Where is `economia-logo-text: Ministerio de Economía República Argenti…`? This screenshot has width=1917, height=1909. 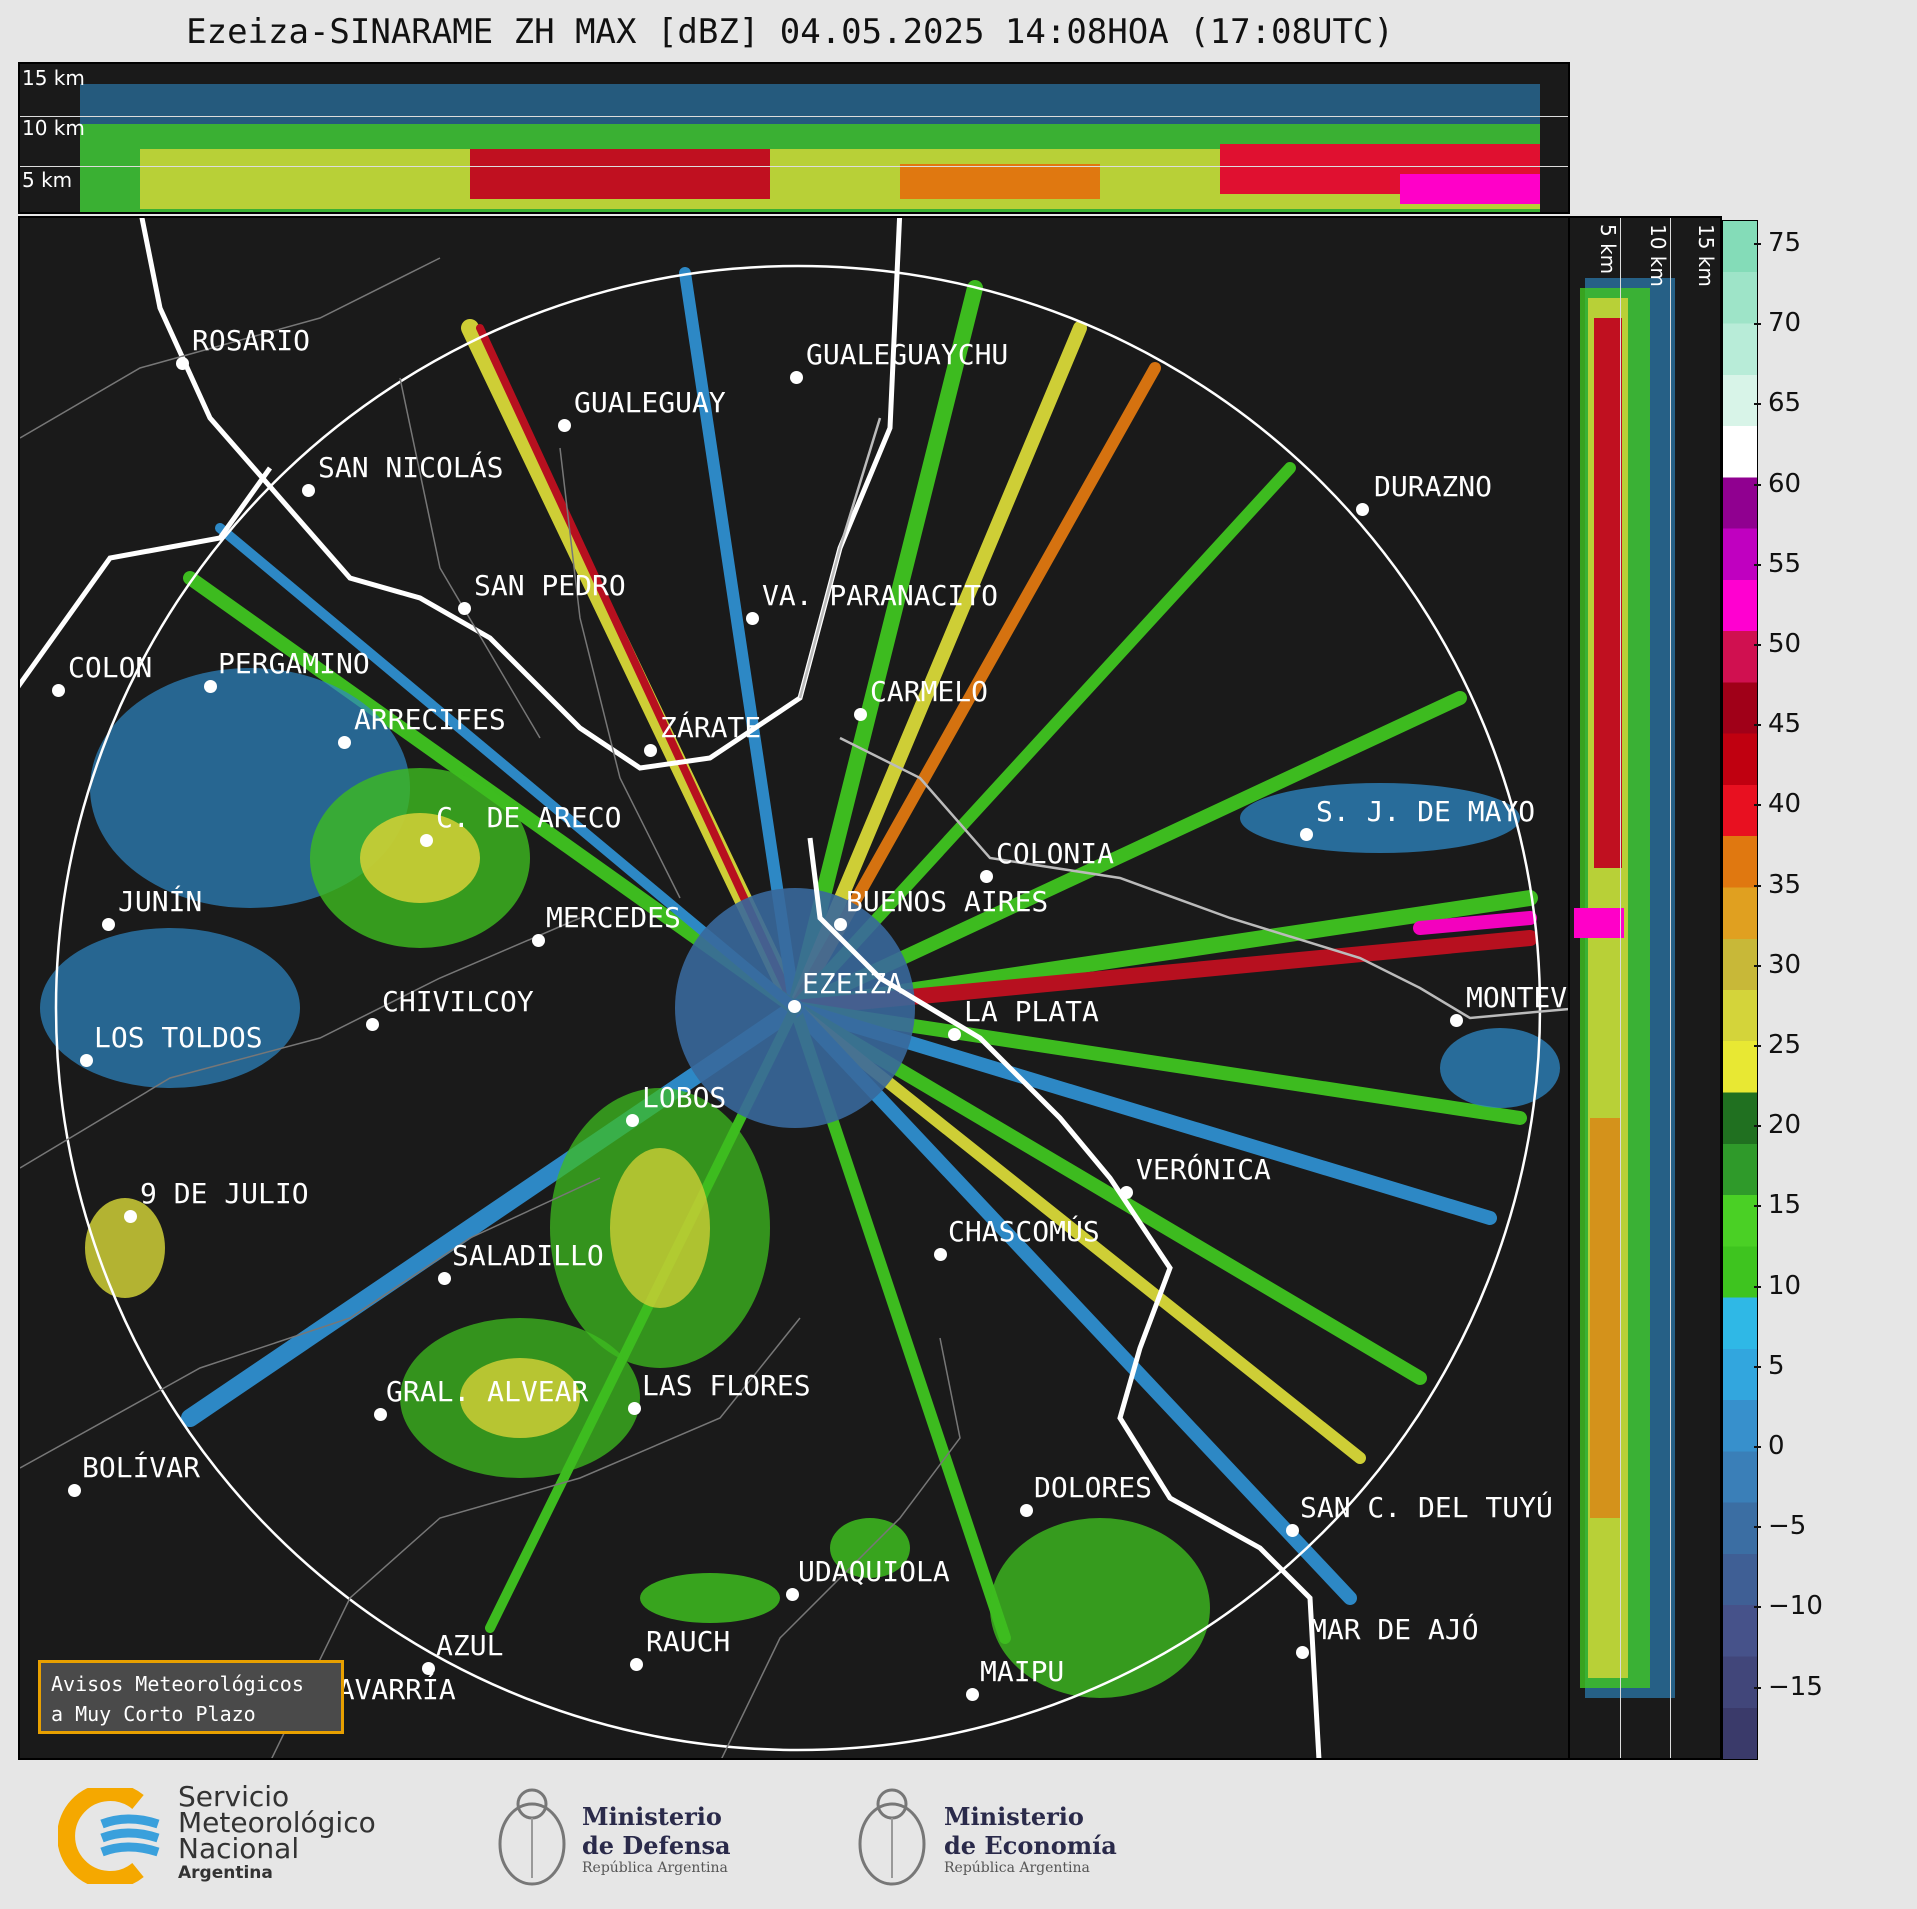
economia-logo-text: Ministerio de Economía República Argenti… is located at coordinates (1030, 1839).